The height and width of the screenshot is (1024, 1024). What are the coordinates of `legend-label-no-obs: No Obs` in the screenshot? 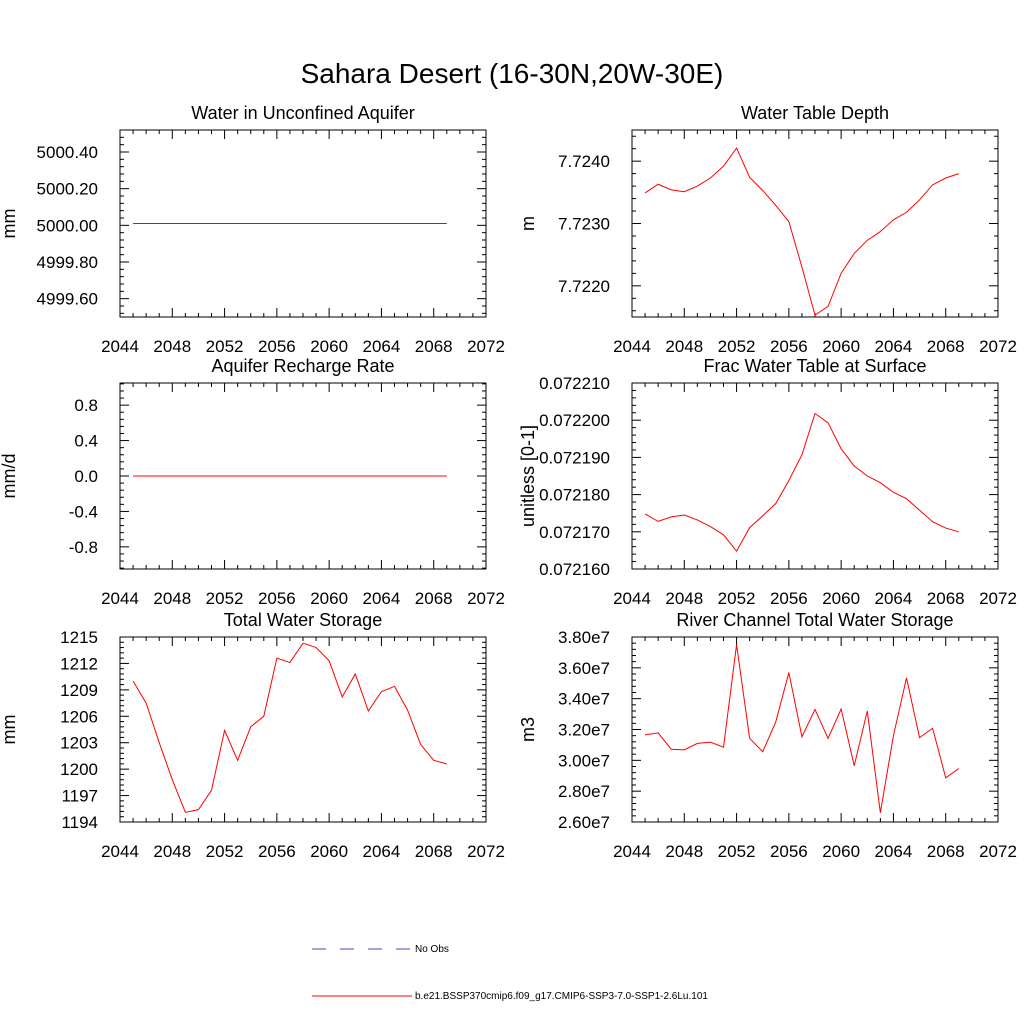 It's located at (432, 949).